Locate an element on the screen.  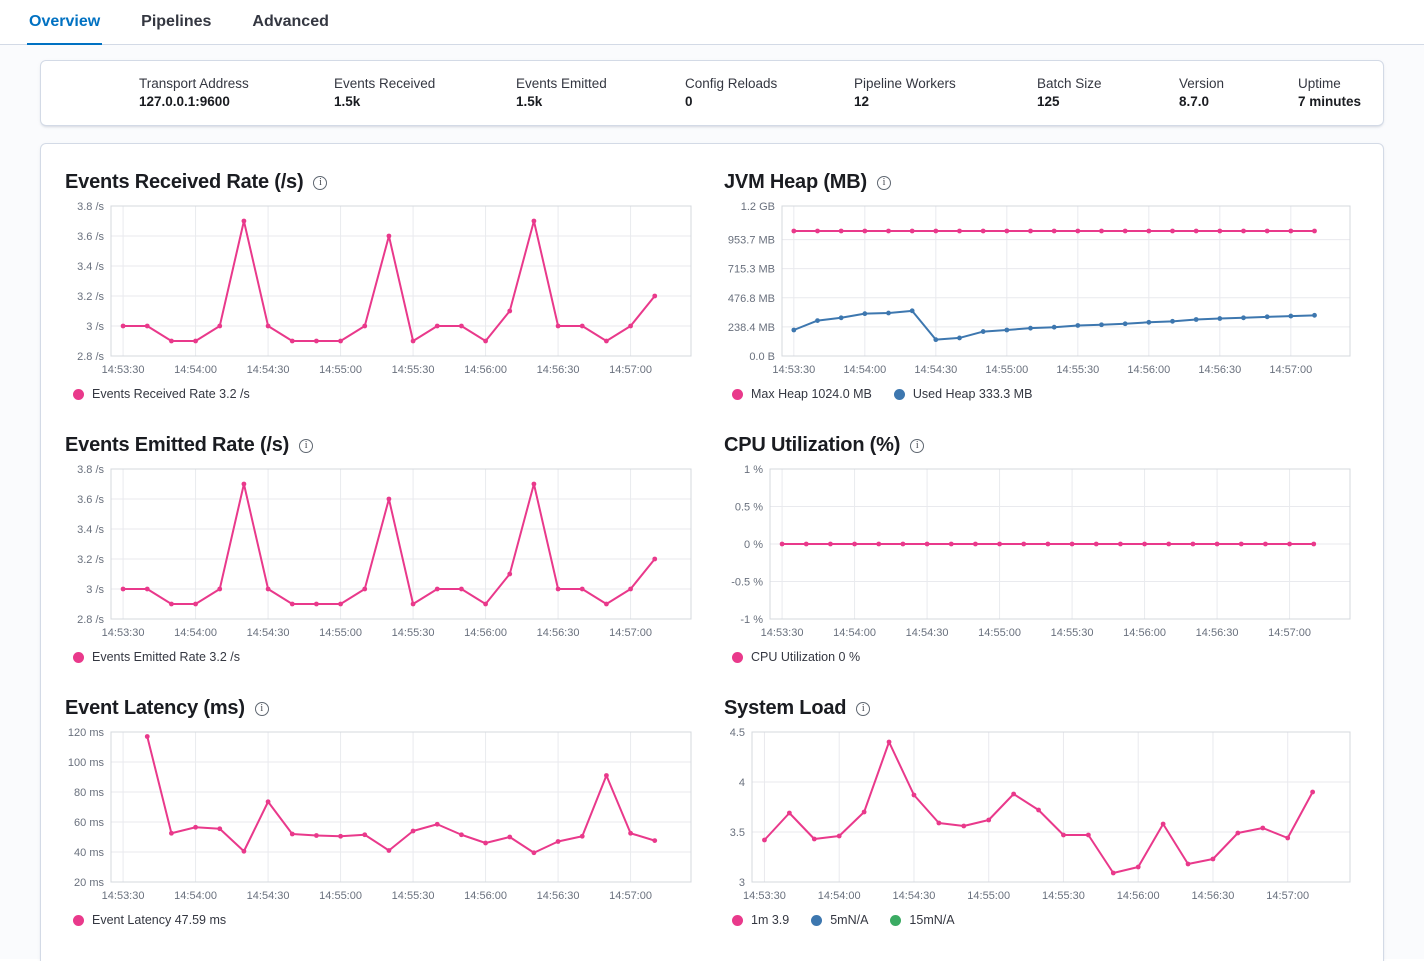
chart-legend: Event Latency 47.59 ms is located at coordinates (383, 920).